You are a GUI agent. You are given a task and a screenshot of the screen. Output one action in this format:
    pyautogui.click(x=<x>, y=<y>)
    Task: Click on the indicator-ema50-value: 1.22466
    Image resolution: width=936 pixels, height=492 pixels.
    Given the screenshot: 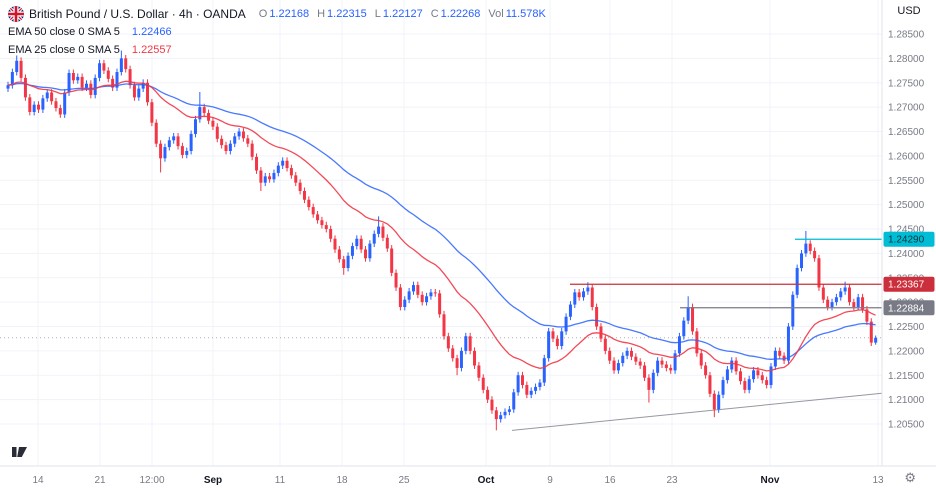 What is the action you would take?
    pyautogui.click(x=151, y=31)
    